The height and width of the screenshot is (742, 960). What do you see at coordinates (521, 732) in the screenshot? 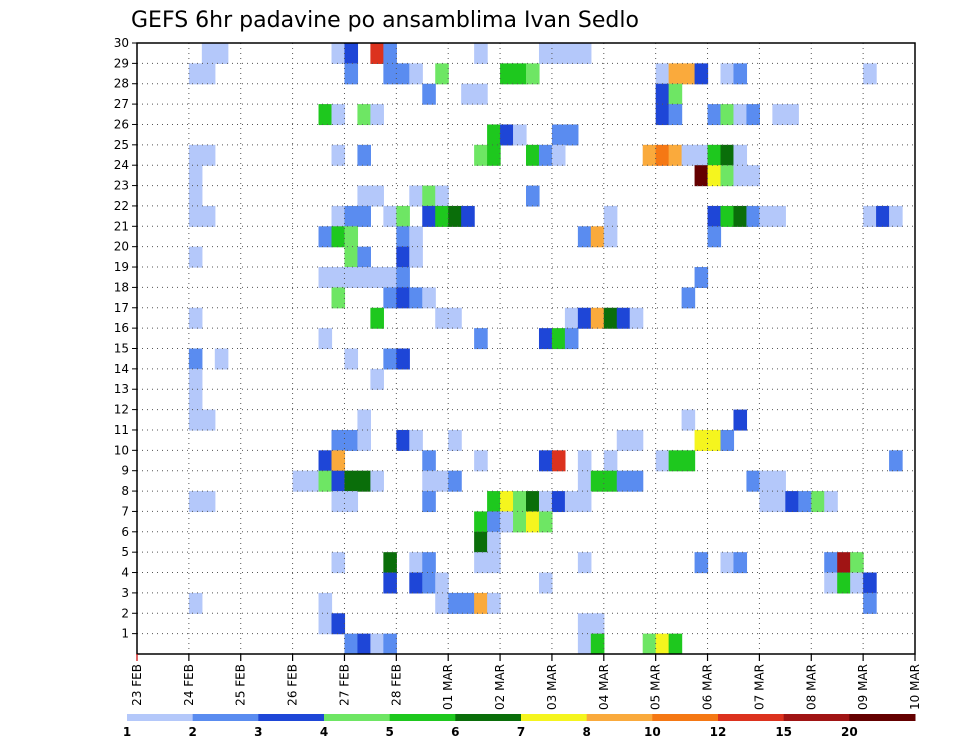
I see `colorbar-label: 7` at bounding box center [521, 732].